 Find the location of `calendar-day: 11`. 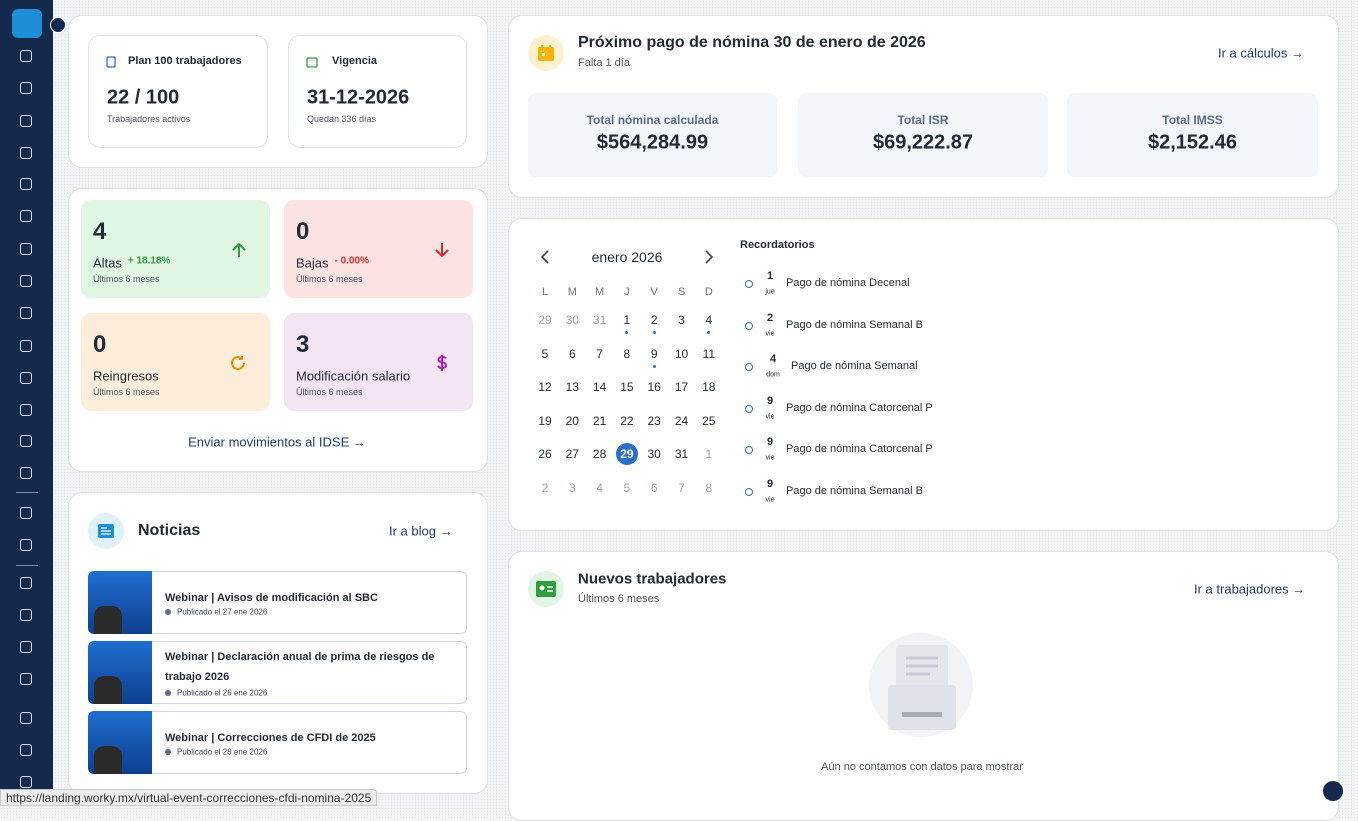

calendar-day: 11 is located at coordinates (709, 353).